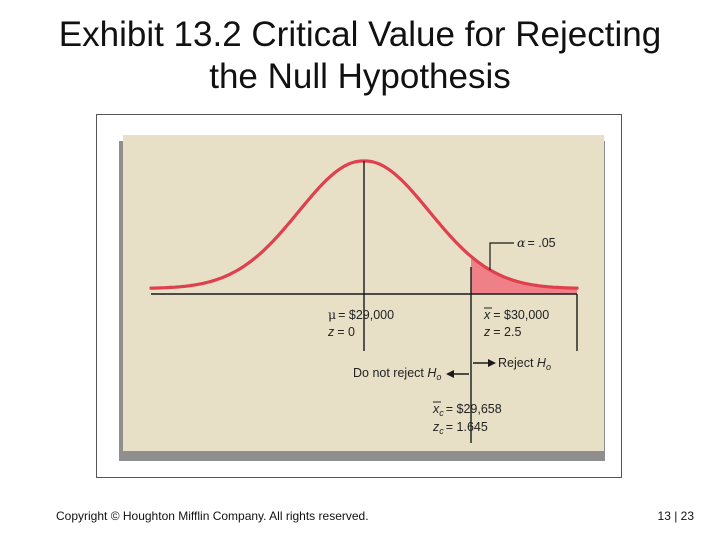 The width and height of the screenshot is (720, 540). Describe the element at coordinates (524, 275) in the screenshot. I see `rejection-region` at that location.